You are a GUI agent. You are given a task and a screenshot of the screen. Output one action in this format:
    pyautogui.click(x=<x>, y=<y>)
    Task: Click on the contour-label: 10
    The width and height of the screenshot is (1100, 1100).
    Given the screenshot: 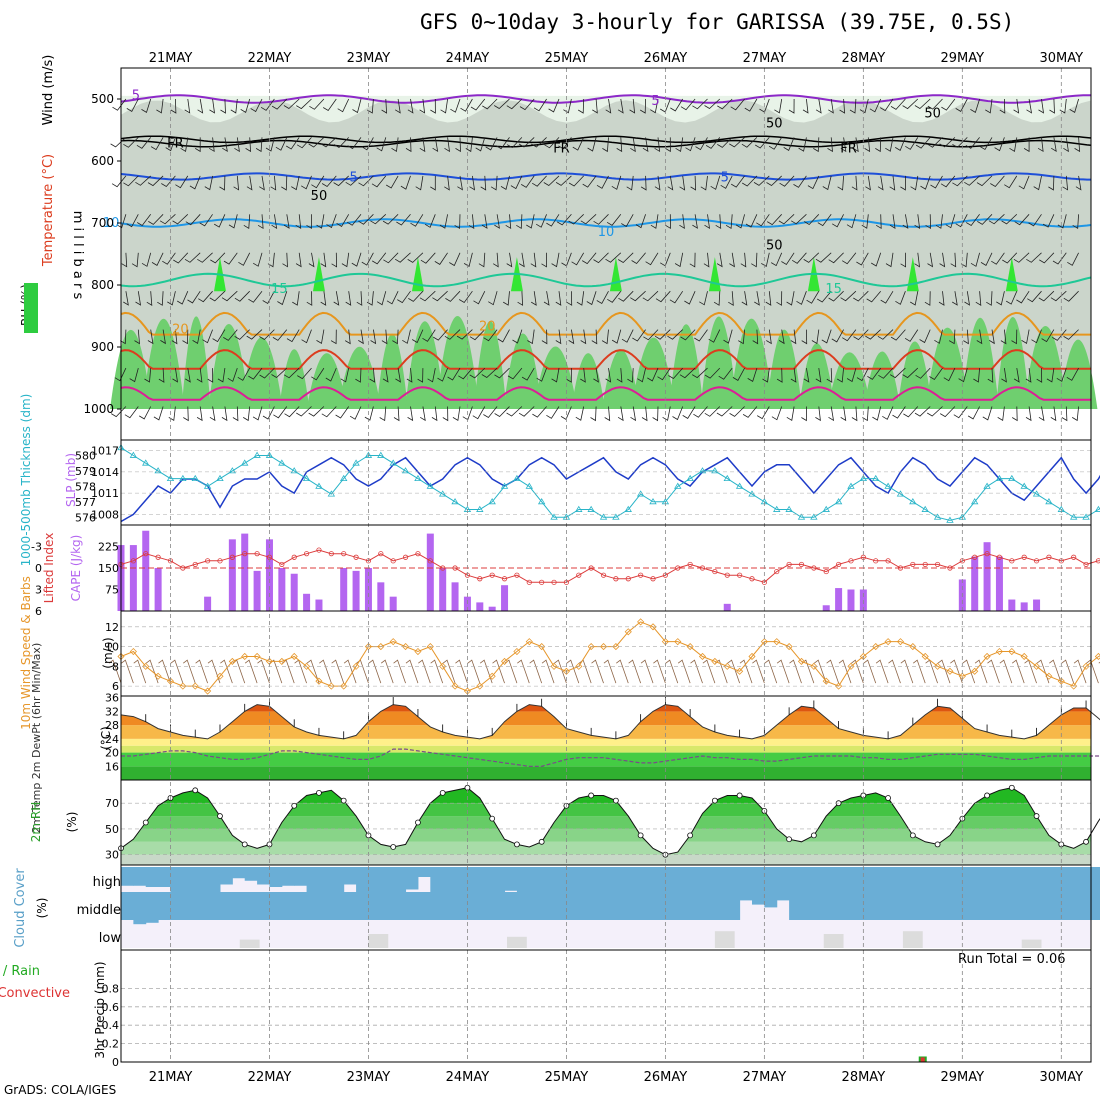 What is the action you would take?
    pyautogui.click(x=111, y=223)
    